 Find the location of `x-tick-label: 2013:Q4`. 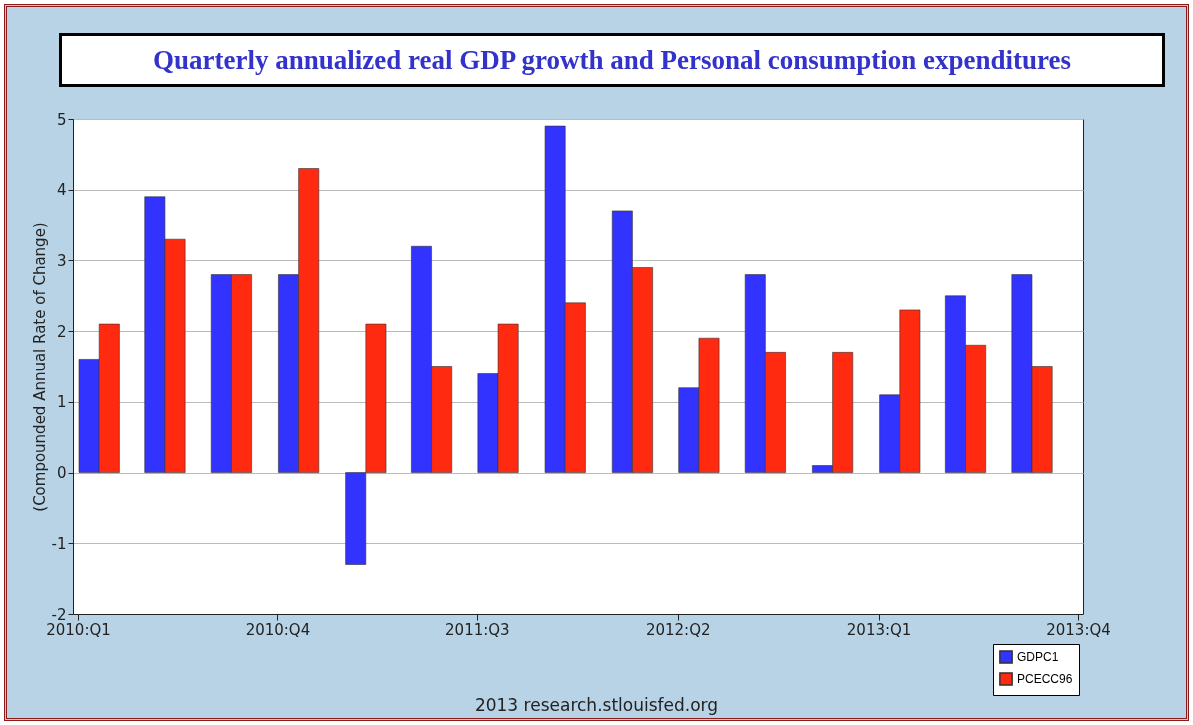

x-tick-label: 2013:Q4 is located at coordinates (1078, 629).